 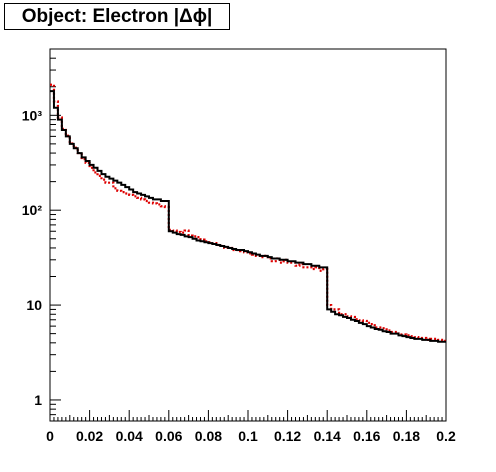 I want to click on y-tick-label: 1, so click(x=38, y=400).